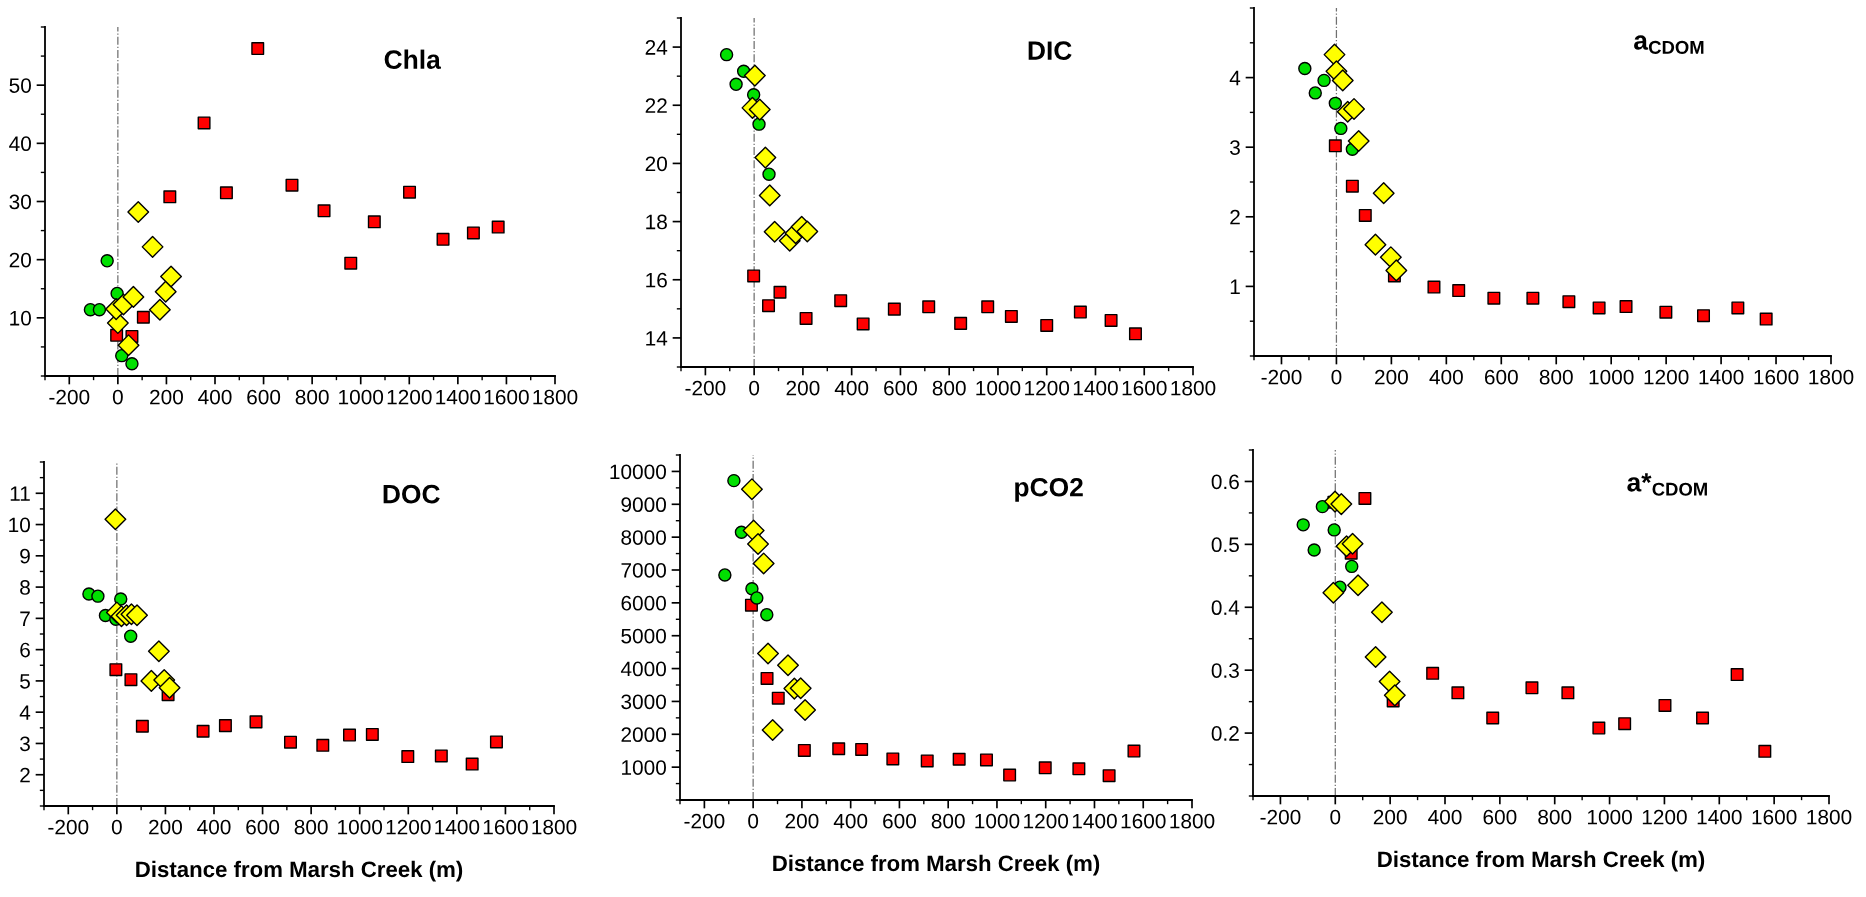 The height and width of the screenshot is (897, 1866). I want to click on text: a*$_{CDOM}$, so click(1667, 484).